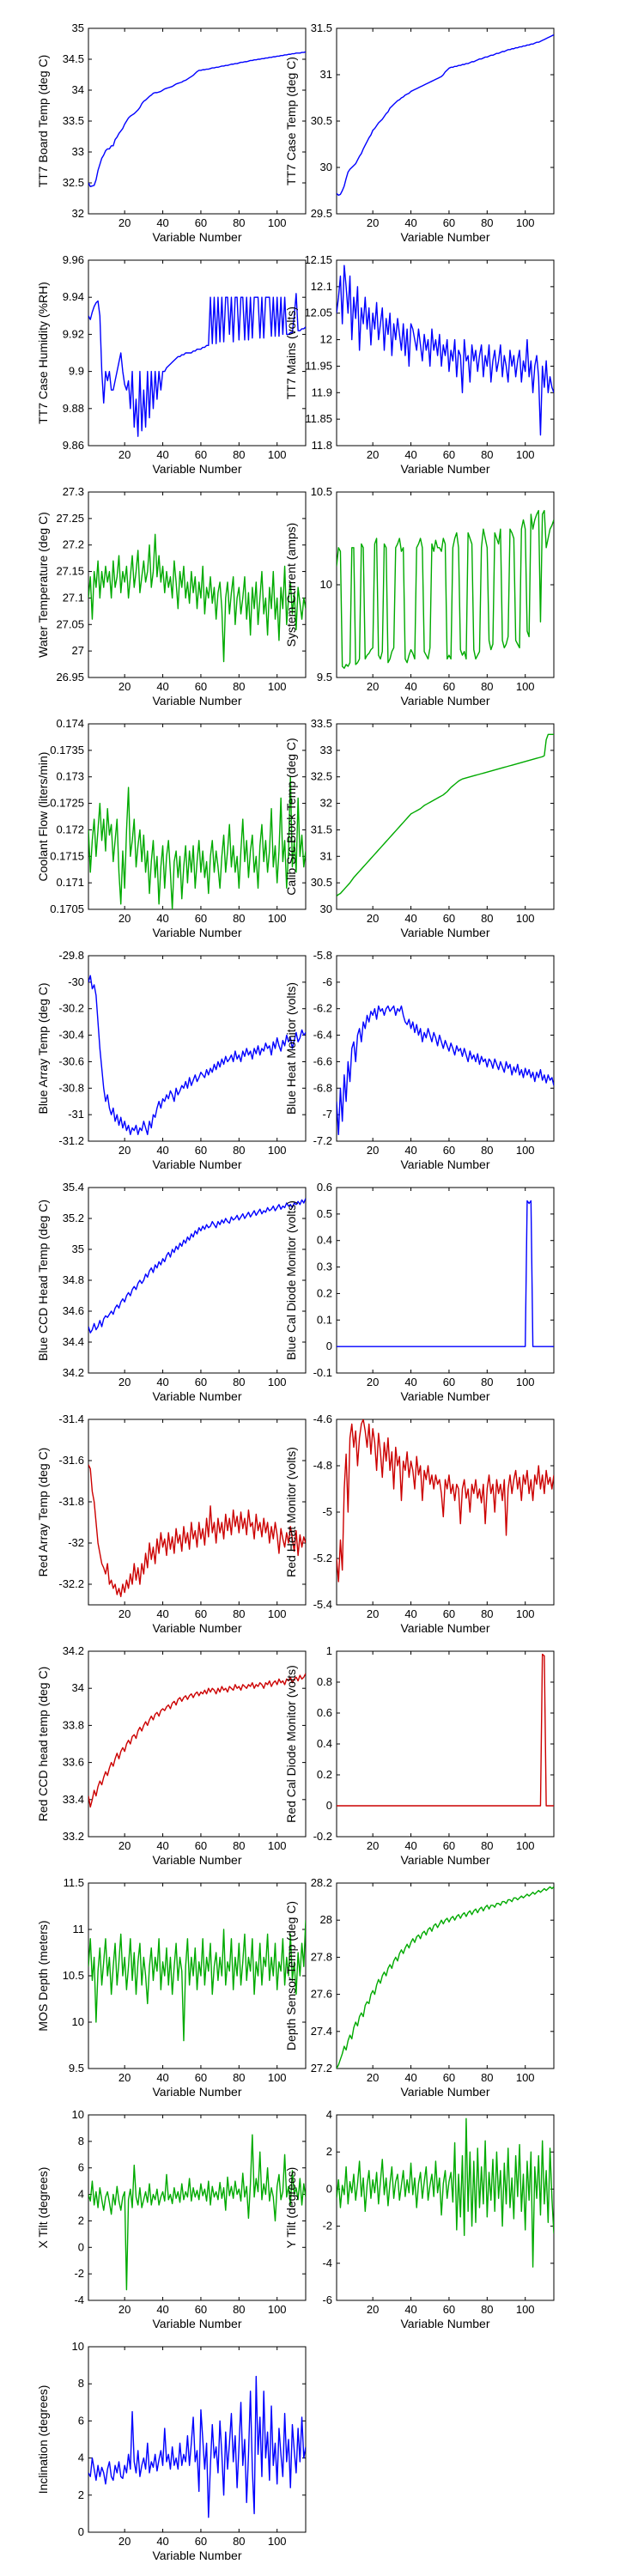 The width and height of the screenshot is (644, 2576). Describe the element at coordinates (74, 182) in the screenshot. I see `y-tick-label: 32.5` at that location.